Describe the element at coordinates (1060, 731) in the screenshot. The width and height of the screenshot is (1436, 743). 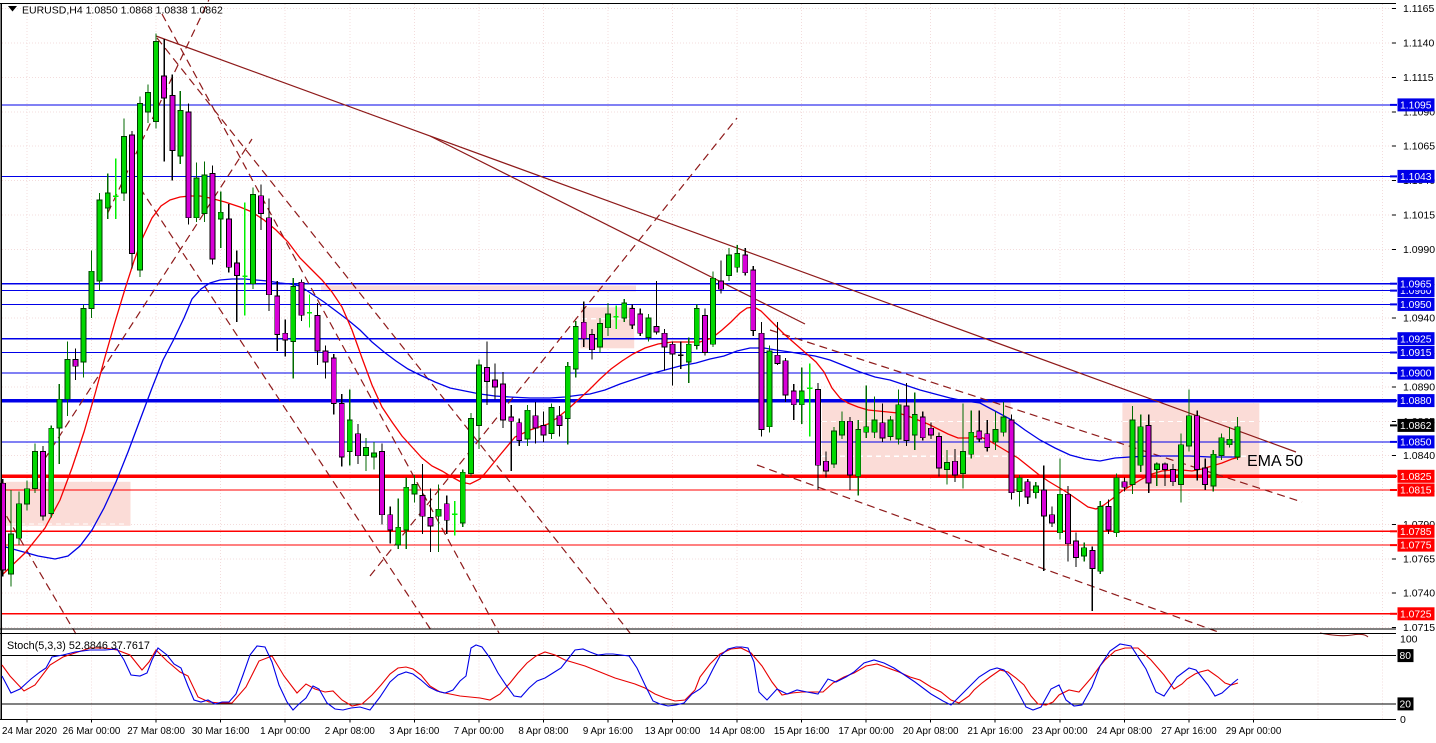
I see `svg-text: 23 Apr 00:00` at that location.